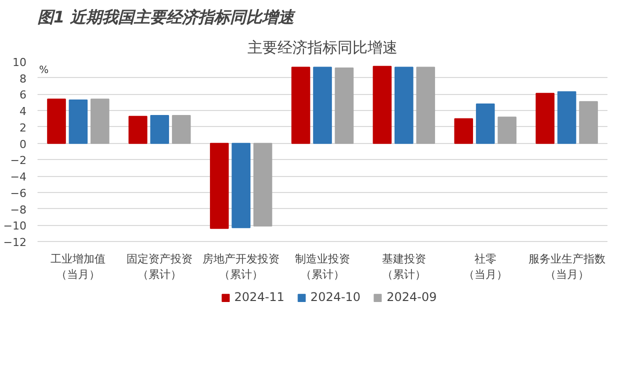 The width and height of the screenshot is (641, 384). I want to click on x-tick-label: 制造业投资（累计）, so click(322, 267).